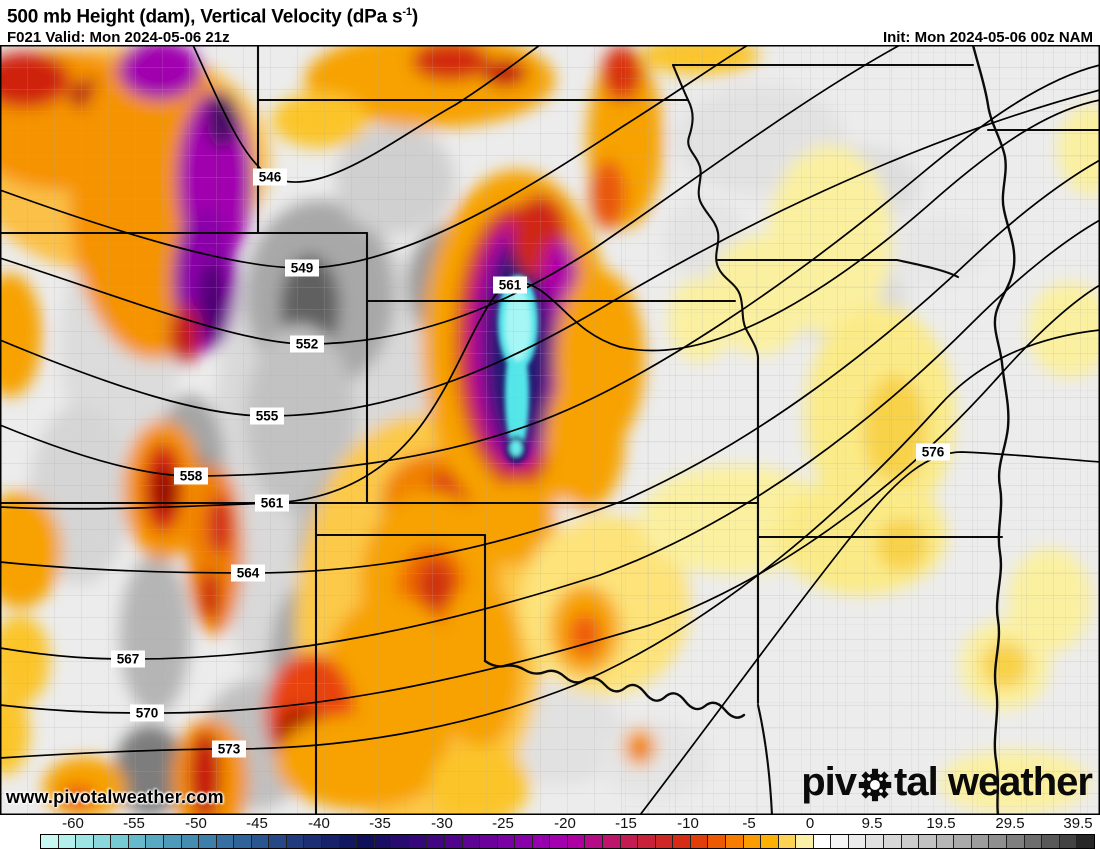  I want to click on colorbar-tick: -30, so click(442, 823).